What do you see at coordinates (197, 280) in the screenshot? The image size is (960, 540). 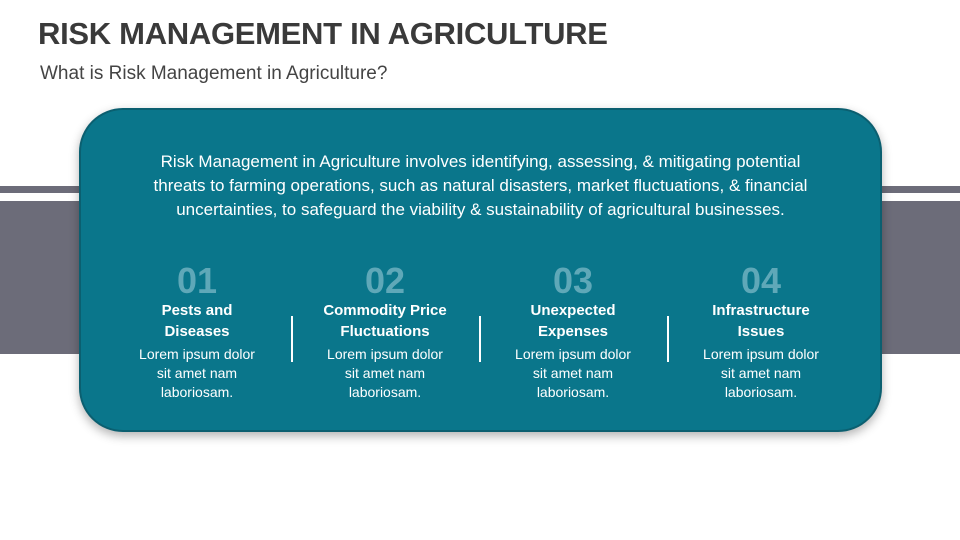 I see `item-number: 01` at bounding box center [197, 280].